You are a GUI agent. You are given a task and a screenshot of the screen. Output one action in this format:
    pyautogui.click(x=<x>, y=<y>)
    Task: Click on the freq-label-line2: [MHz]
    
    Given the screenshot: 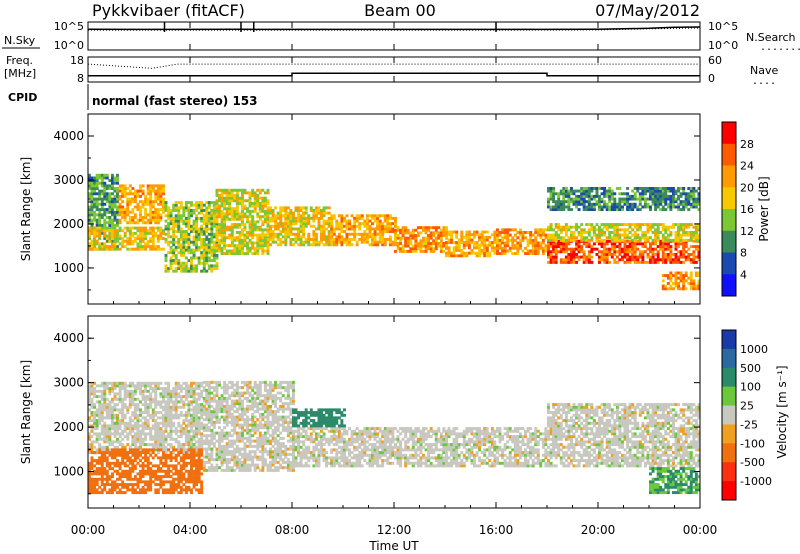 What is the action you would take?
    pyautogui.click(x=20, y=73)
    